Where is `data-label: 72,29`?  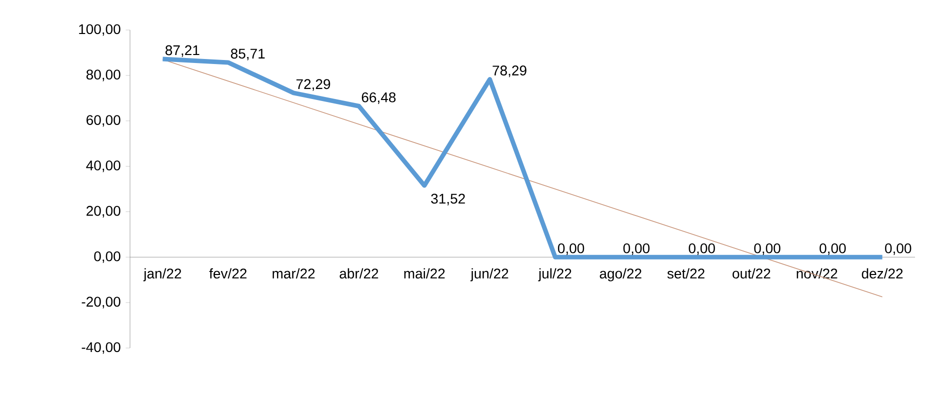
data-label: 72,29 is located at coordinates (313, 85).